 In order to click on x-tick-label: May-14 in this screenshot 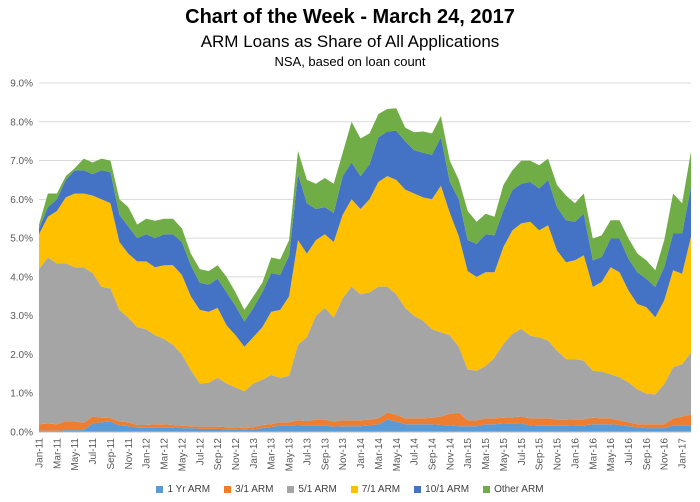, I will do `click(397, 455)`.